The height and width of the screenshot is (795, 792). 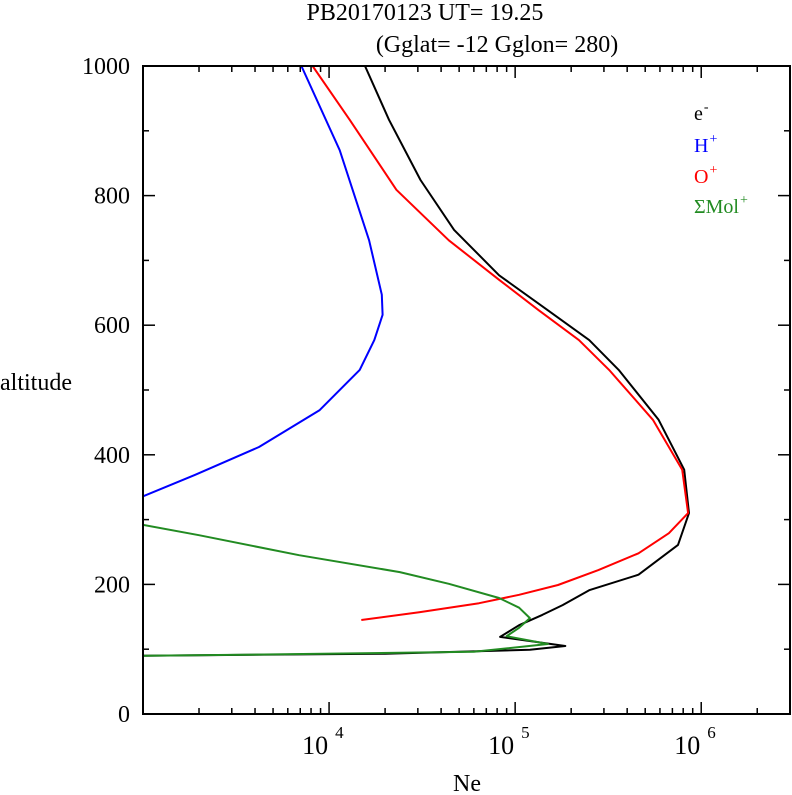 What do you see at coordinates (497, 45) in the screenshot?
I see `chart-subtitle: (Gglat= -12 Gglon= 280)` at bounding box center [497, 45].